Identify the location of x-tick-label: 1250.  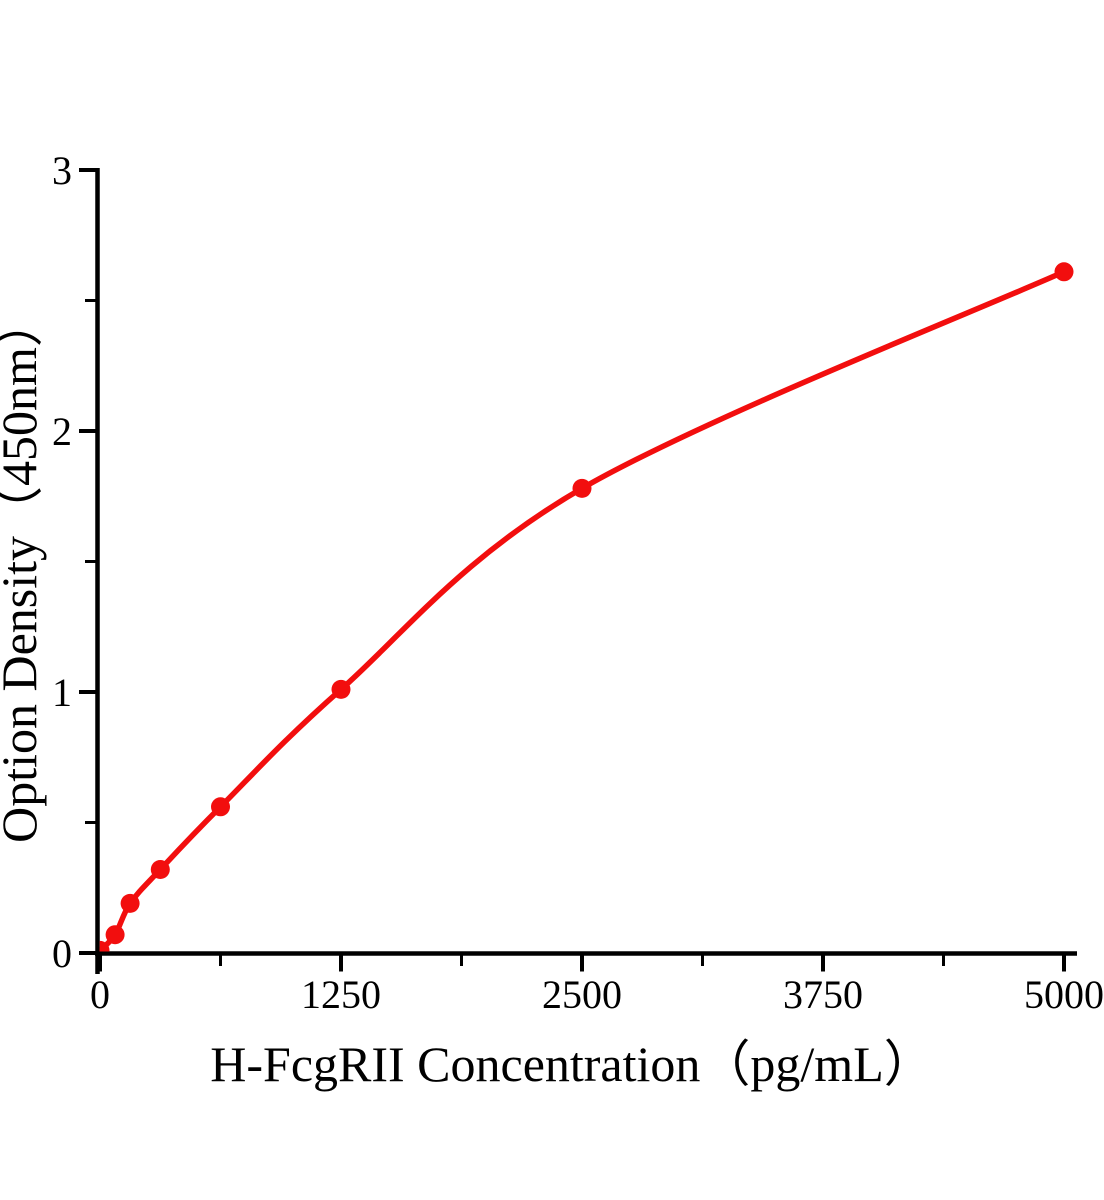
(341, 994).